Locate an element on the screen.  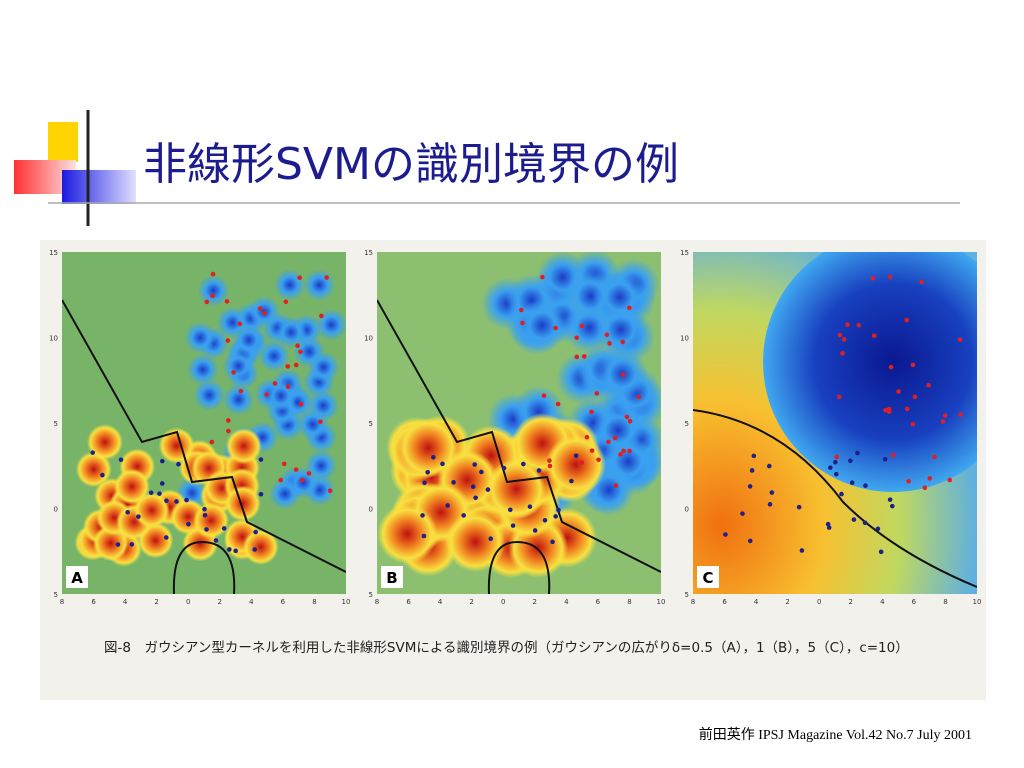
panel: C is located at coordinates (835, 423).